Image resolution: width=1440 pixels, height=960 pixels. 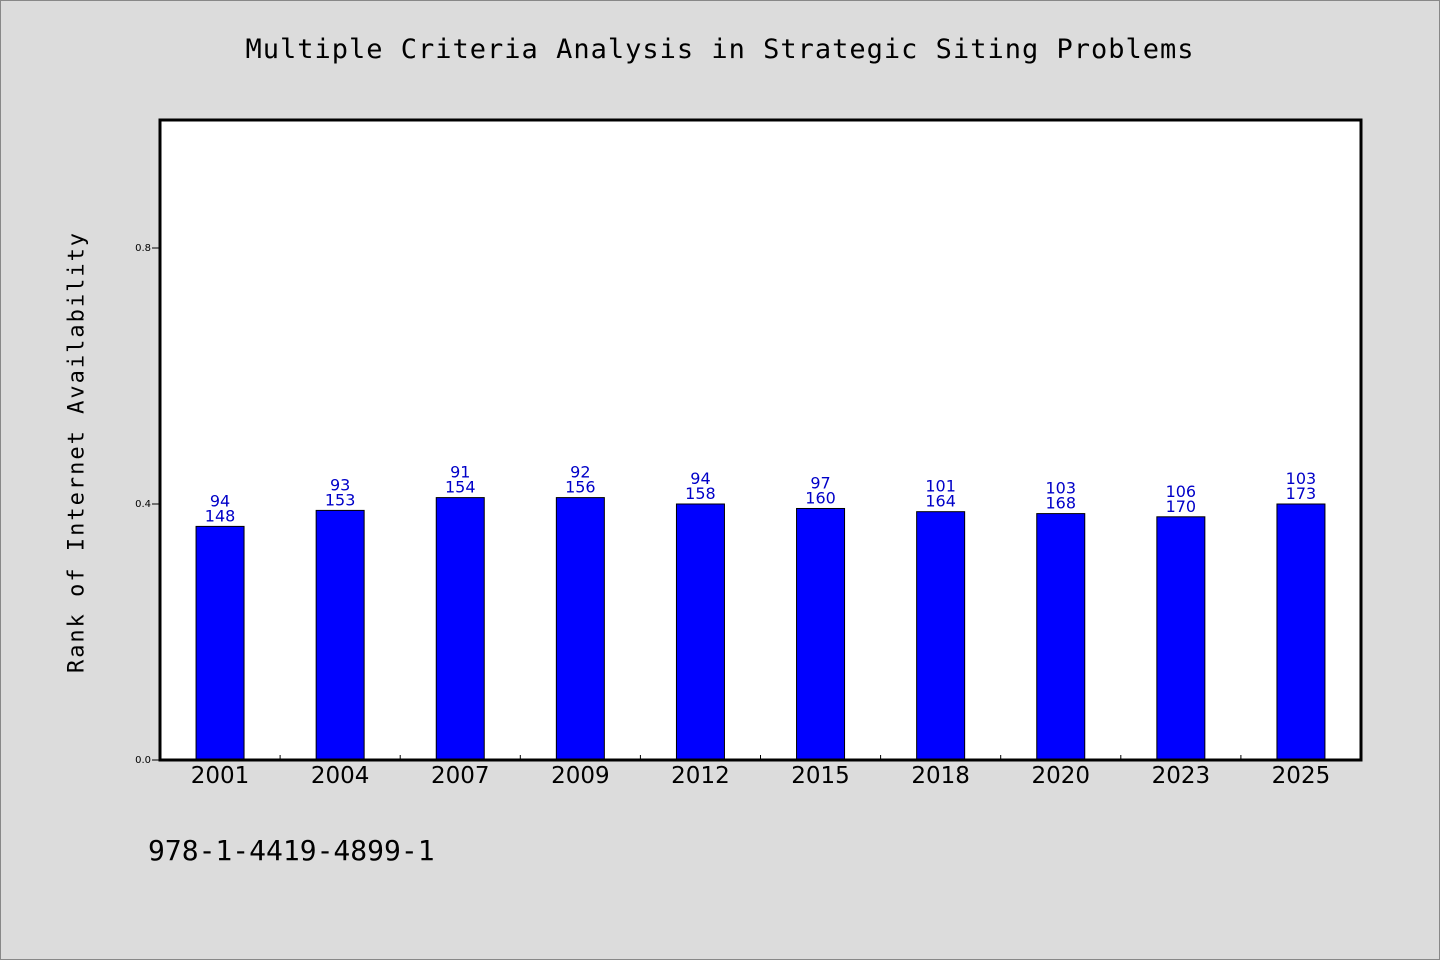 I want to click on x-tick-label-2018: 2018, so click(x=940, y=776).